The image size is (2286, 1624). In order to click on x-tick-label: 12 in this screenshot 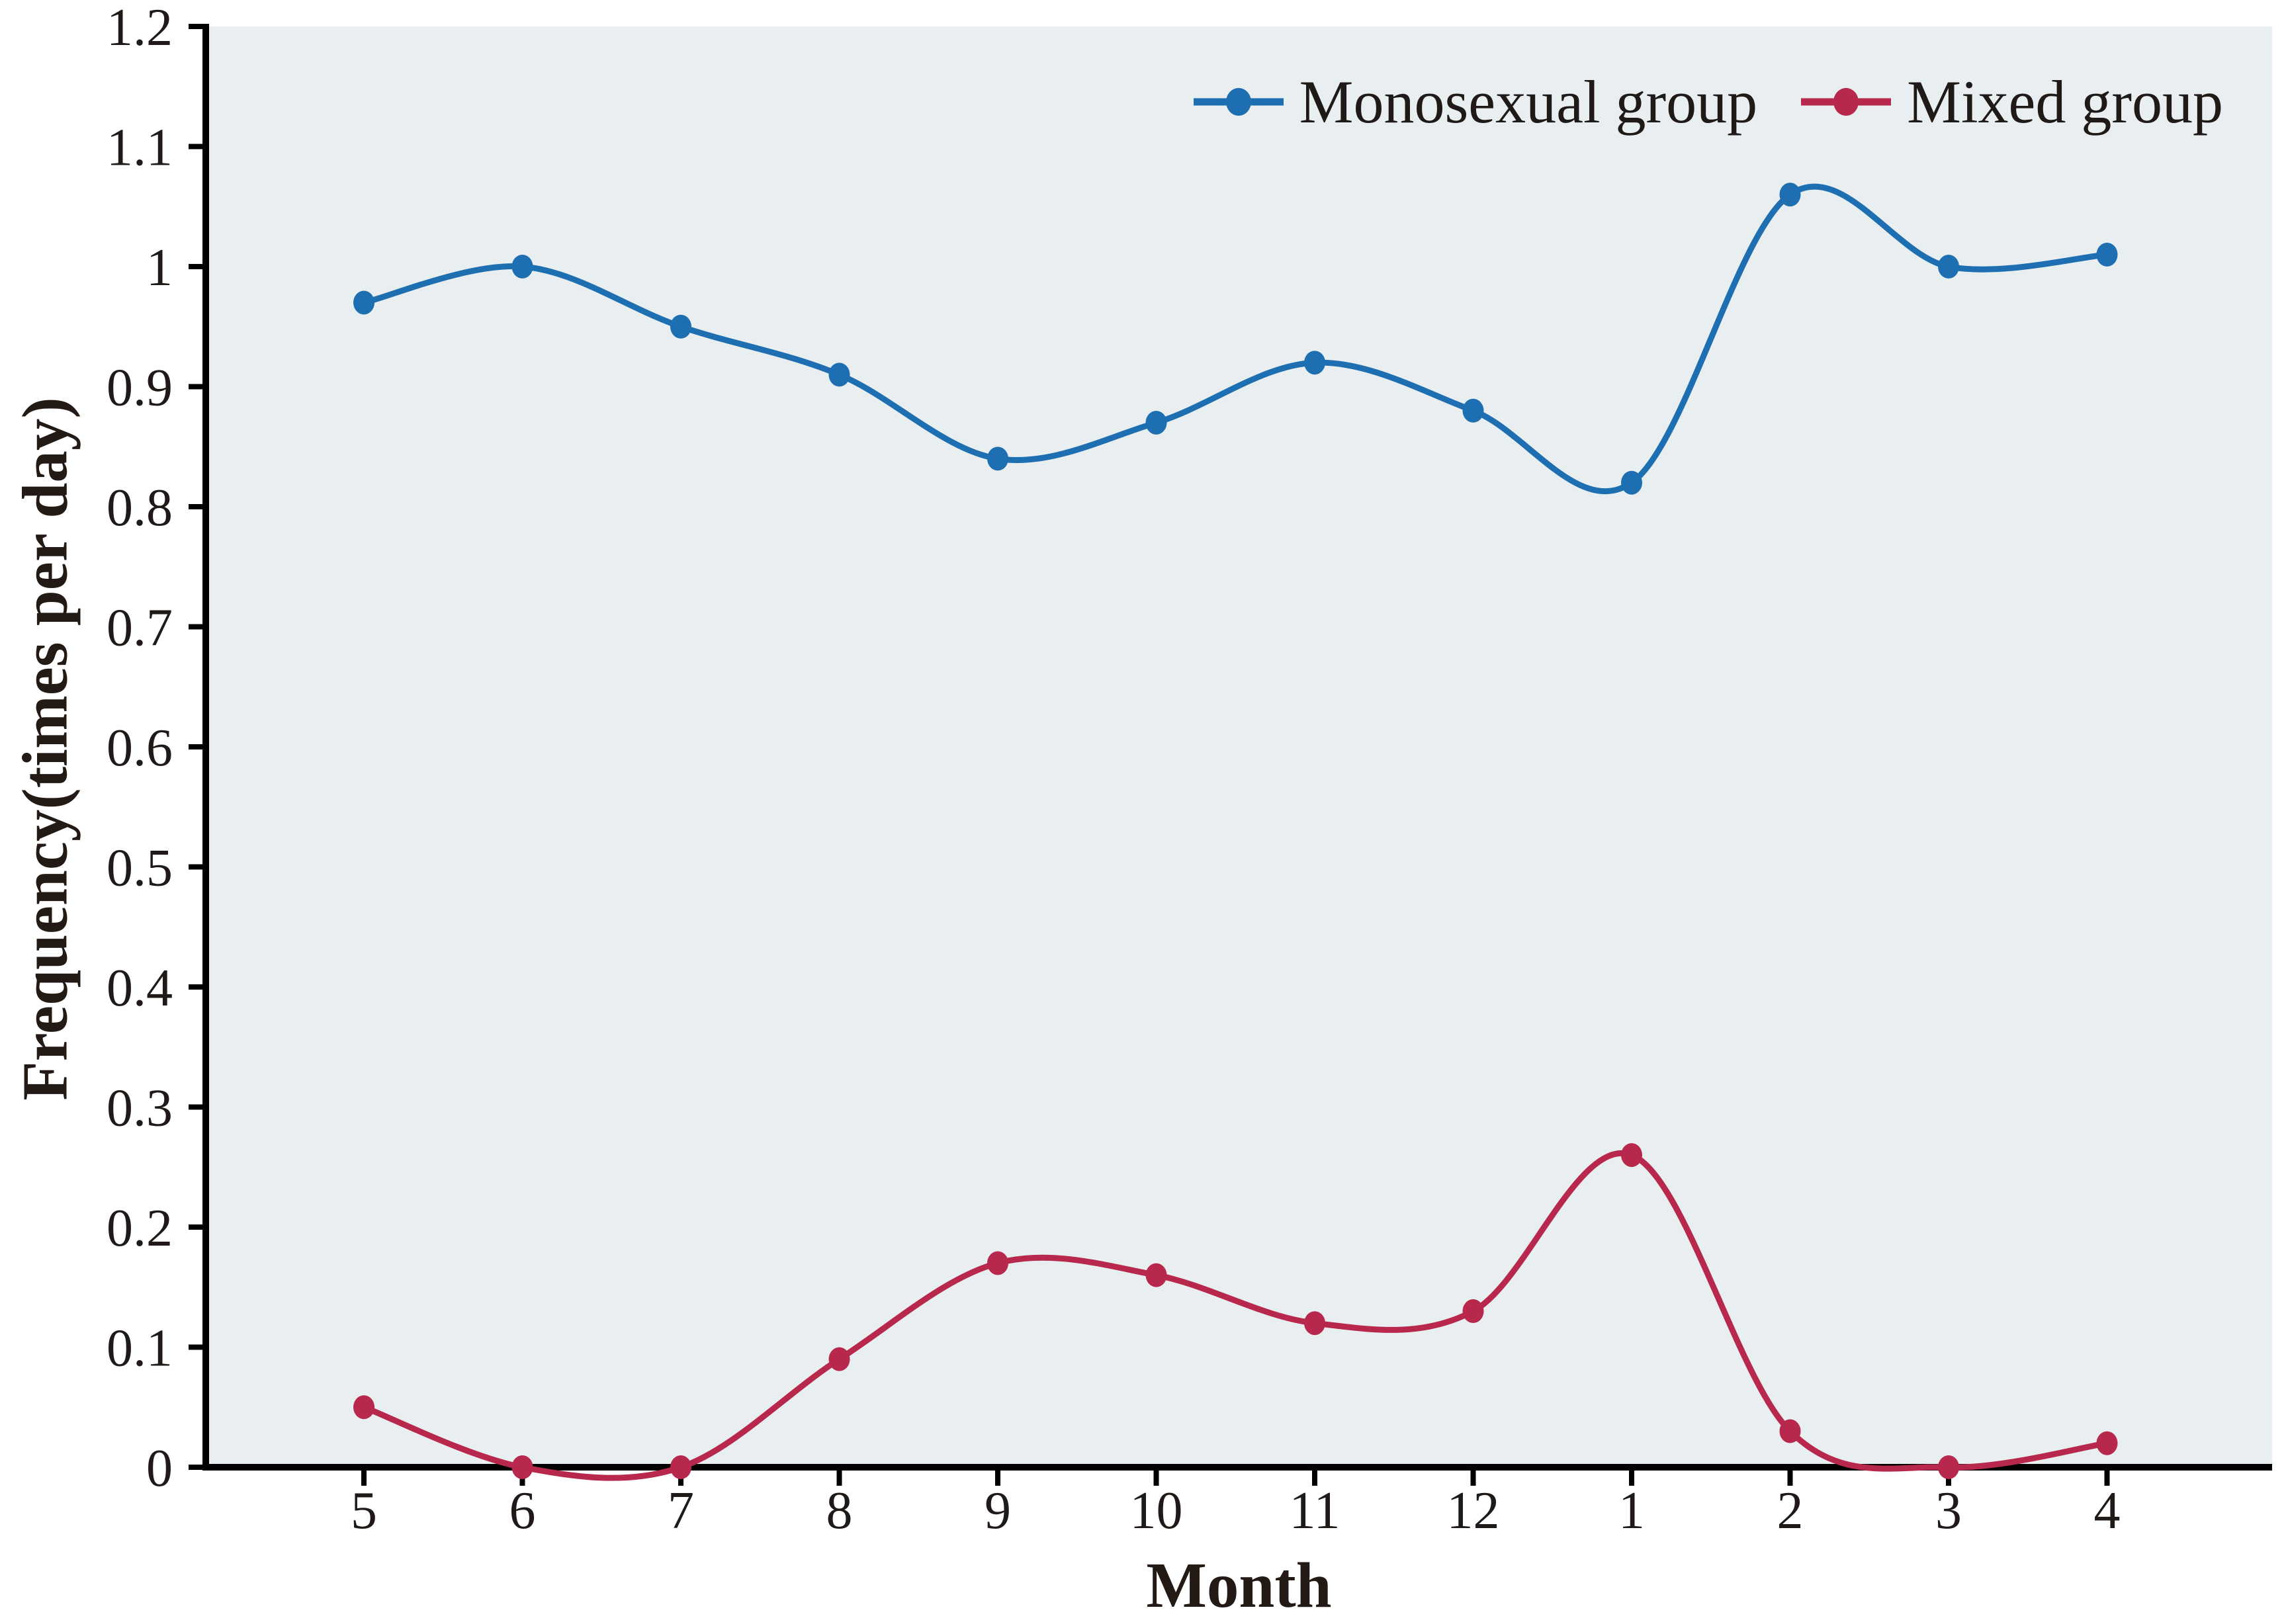, I will do `click(1473, 1511)`.